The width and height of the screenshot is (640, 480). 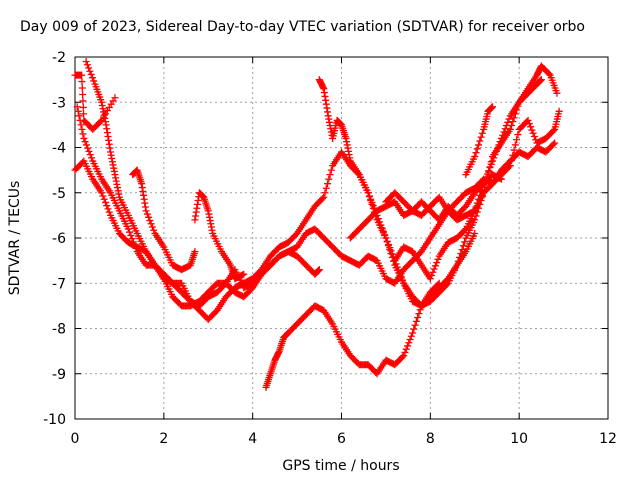 What do you see at coordinates (54, 420) in the screenshot?
I see `y-tick-label: -10` at bounding box center [54, 420].